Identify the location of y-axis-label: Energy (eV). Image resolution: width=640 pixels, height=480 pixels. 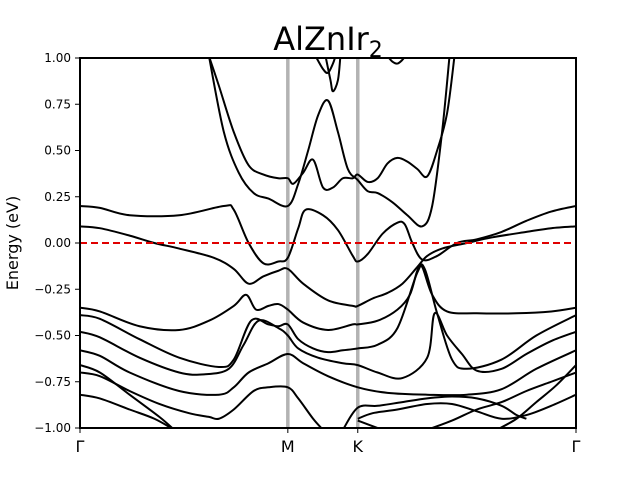
(12, 243).